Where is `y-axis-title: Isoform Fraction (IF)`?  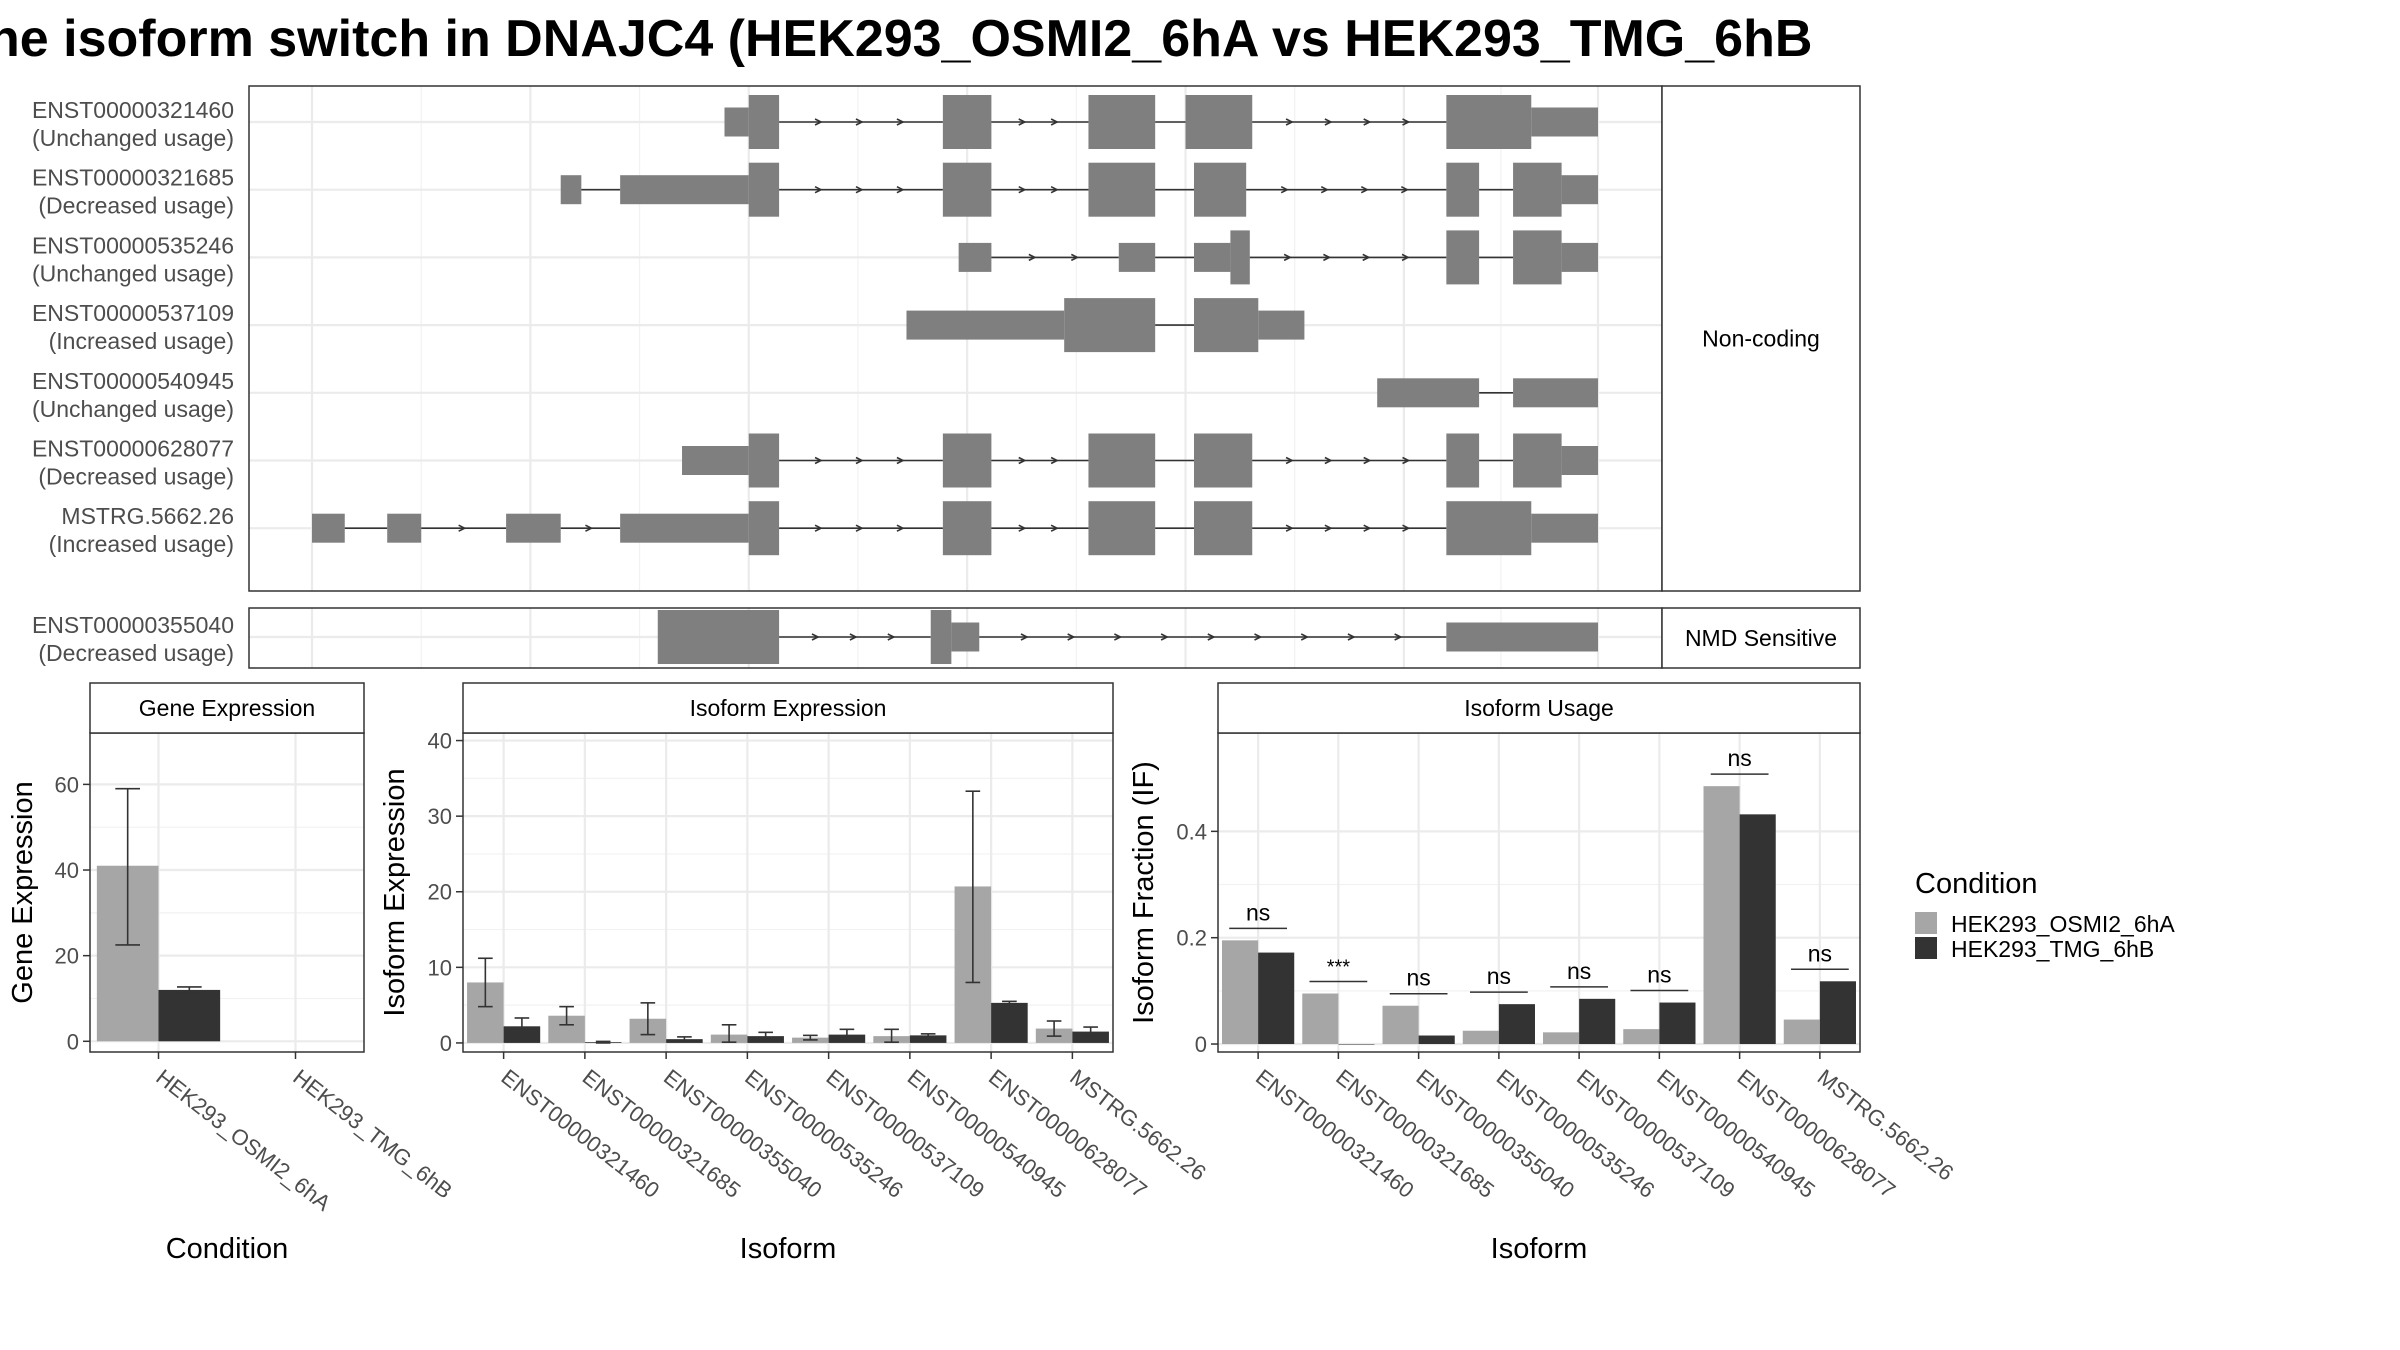
y-axis-title: Isoform Fraction (IF) is located at coordinates (1144, 892).